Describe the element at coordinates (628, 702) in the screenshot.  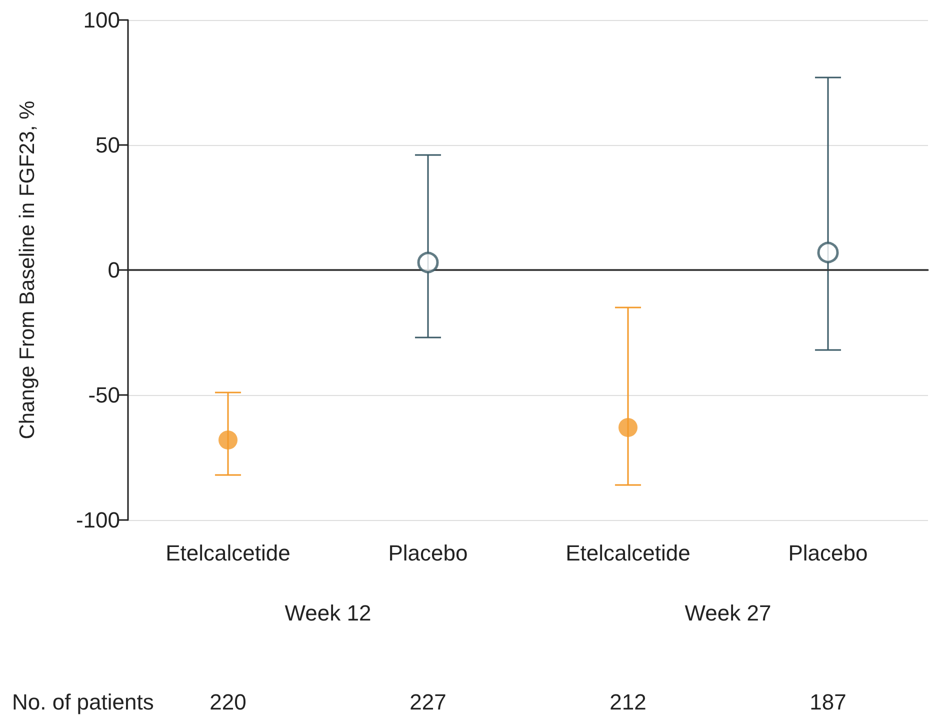
I see `text: 212` at that location.